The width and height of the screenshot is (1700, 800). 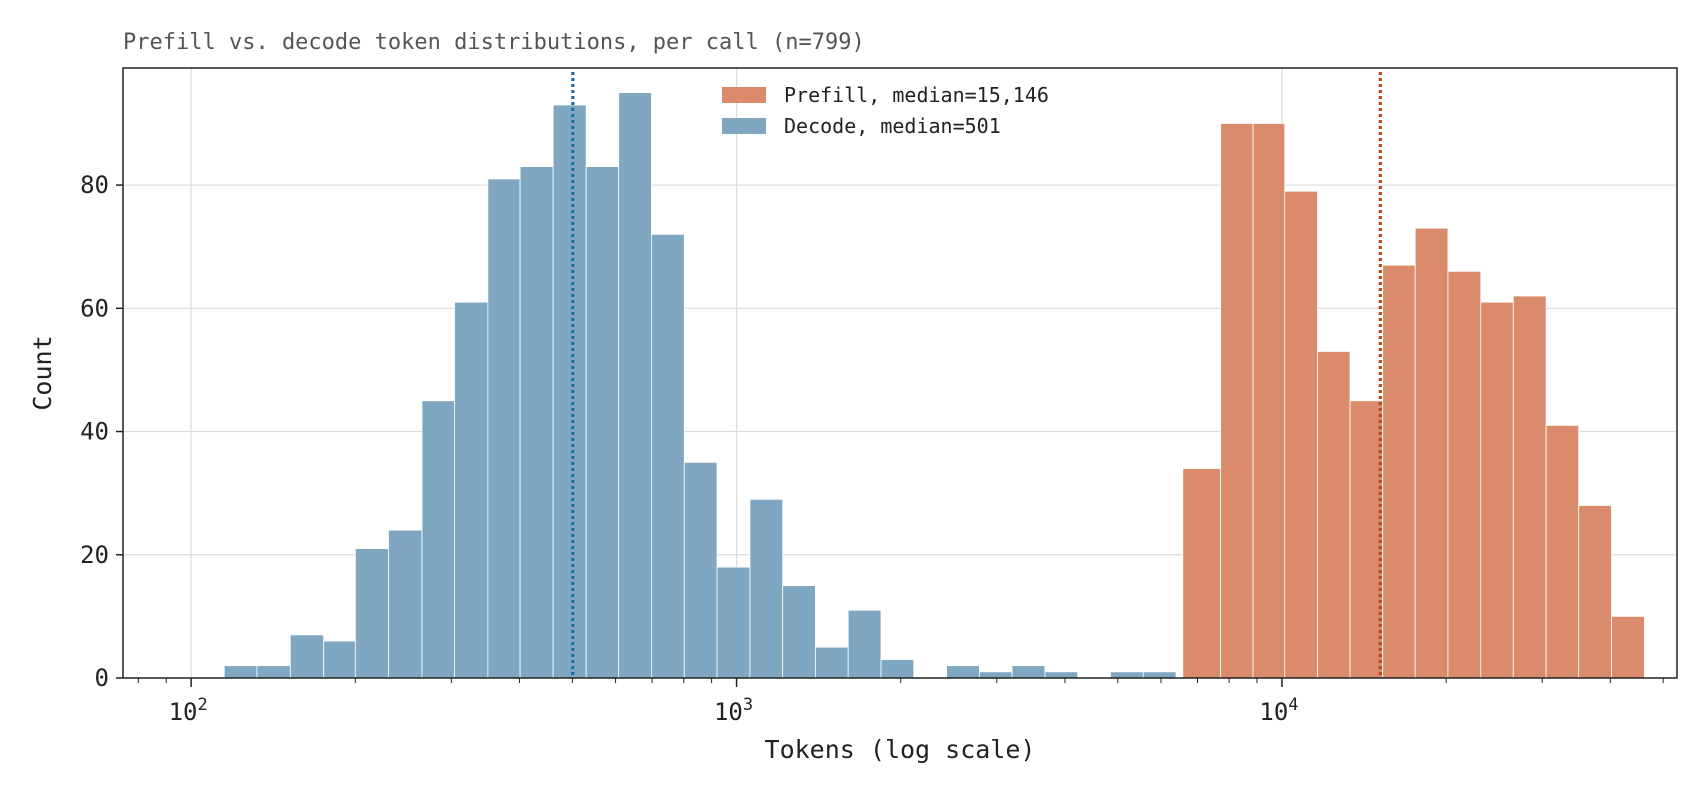 I want to click on x-tick-label: 10³, so click(x=733, y=710).